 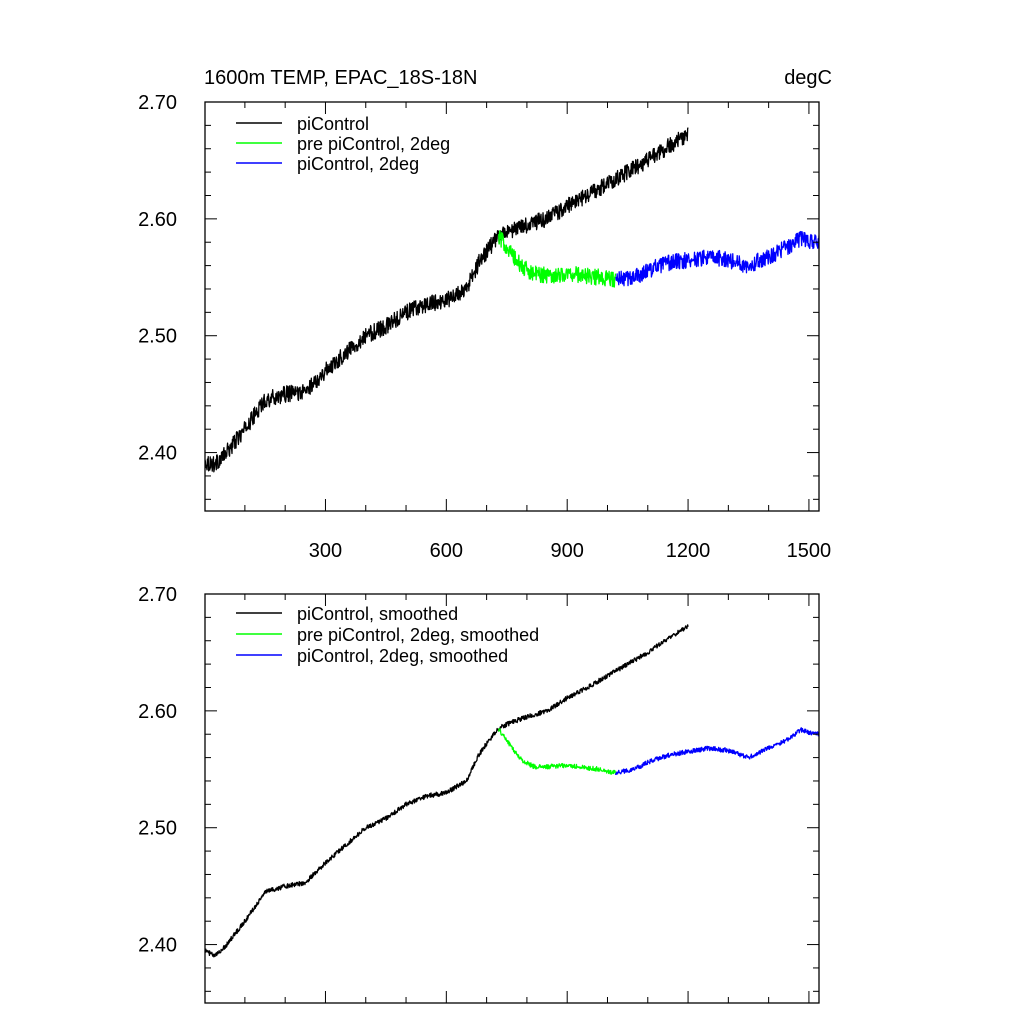 What do you see at coordinates (809, 551) in the screenshot?
I see `x-tick-label: 1500` at bounding box center [809, 551].